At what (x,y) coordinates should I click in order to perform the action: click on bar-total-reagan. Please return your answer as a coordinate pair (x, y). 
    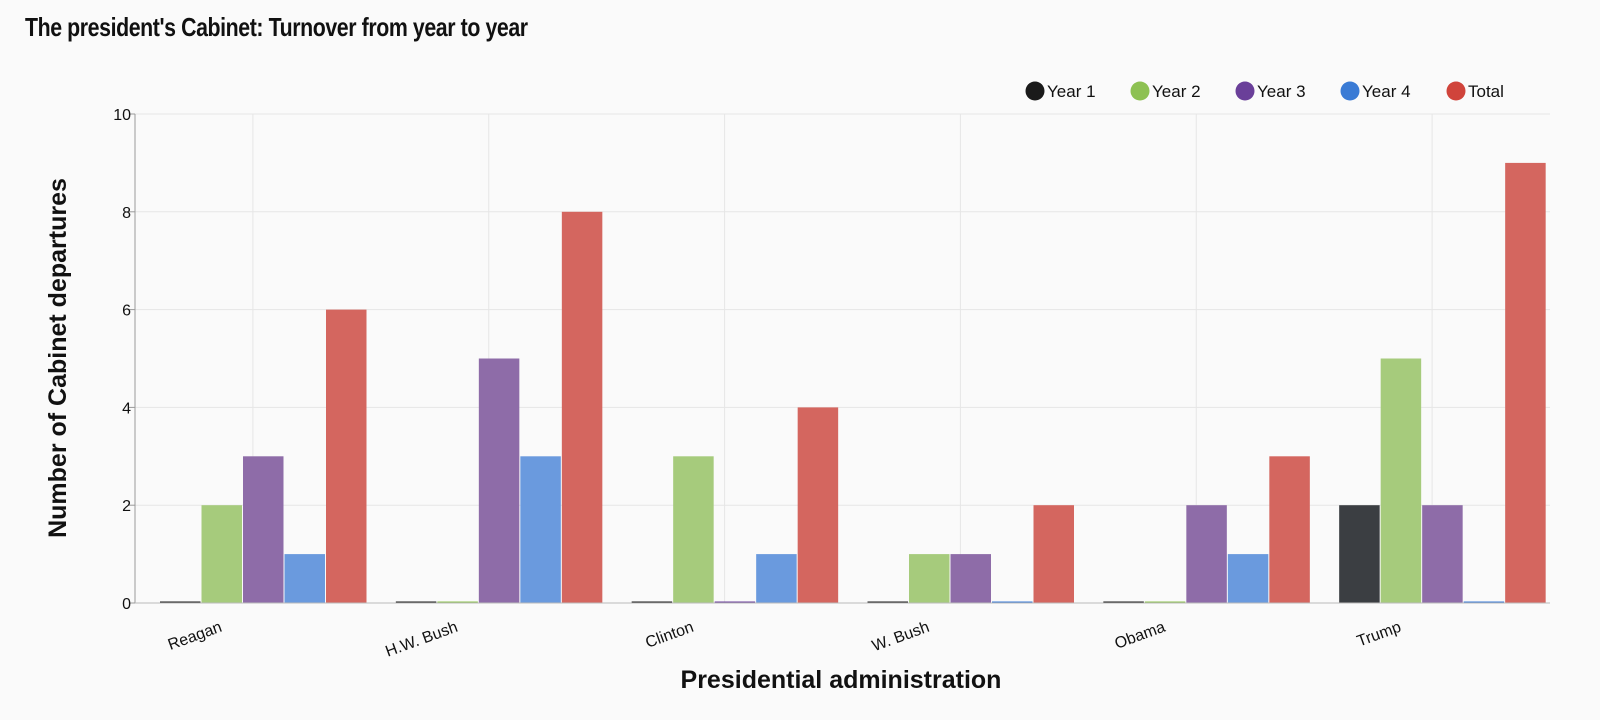
    Looking at the image, I should click on (346, 456).